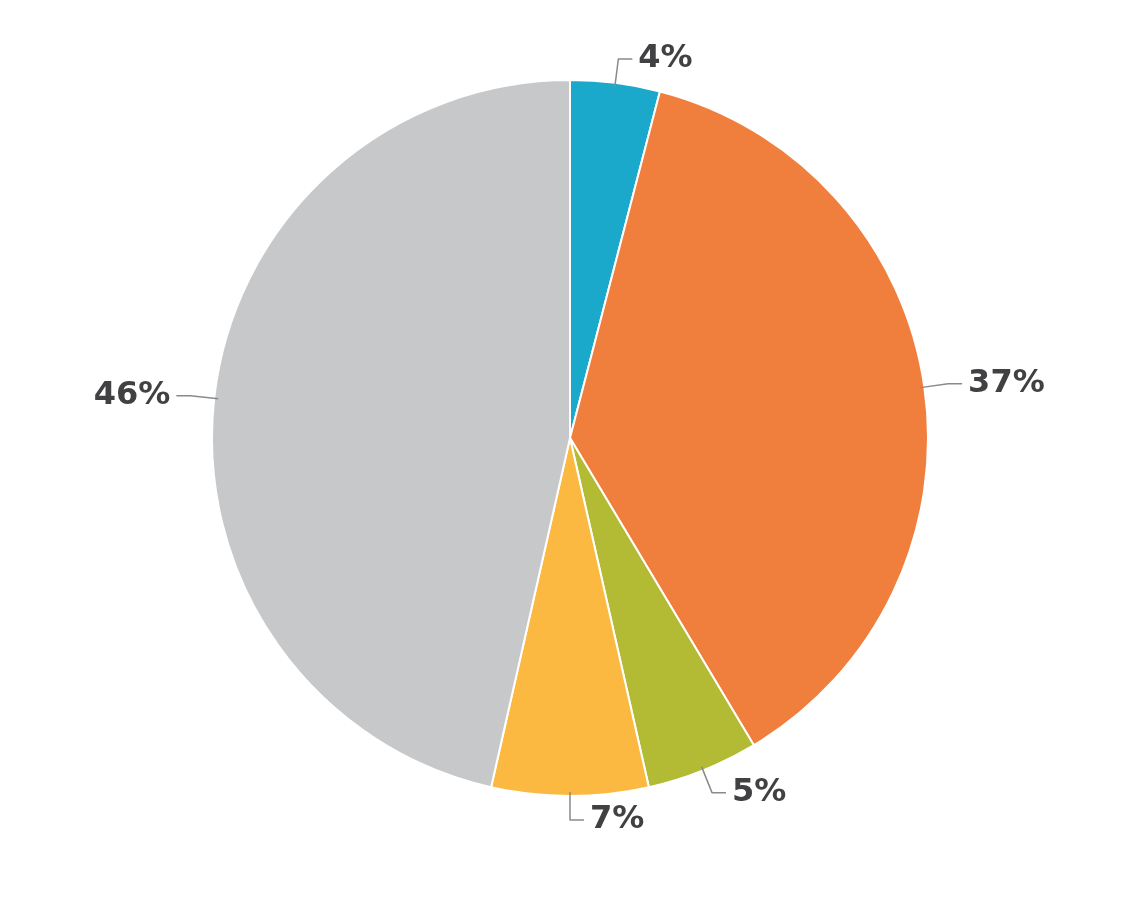 This screenshot has width=1126, height=916. Describe the element at coordinates (665, 56) in the screenshot. I see `data-label: 4%` at that location.